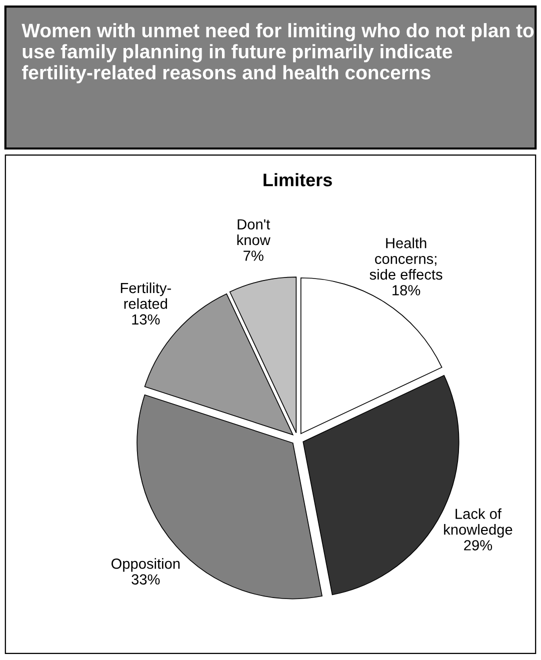 The width and height of the screenshot is (541, 660). Describe the element at coordinates (254, 255) in the screenshot. I see `data-label: 7%` at that location.